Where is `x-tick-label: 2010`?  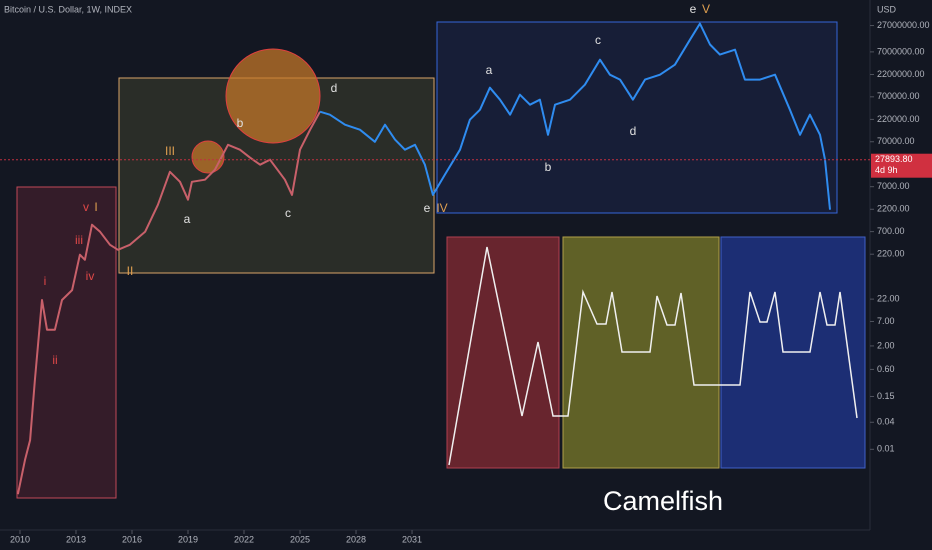 x-tick-label: 2010 is located at coordinates (20, 539).